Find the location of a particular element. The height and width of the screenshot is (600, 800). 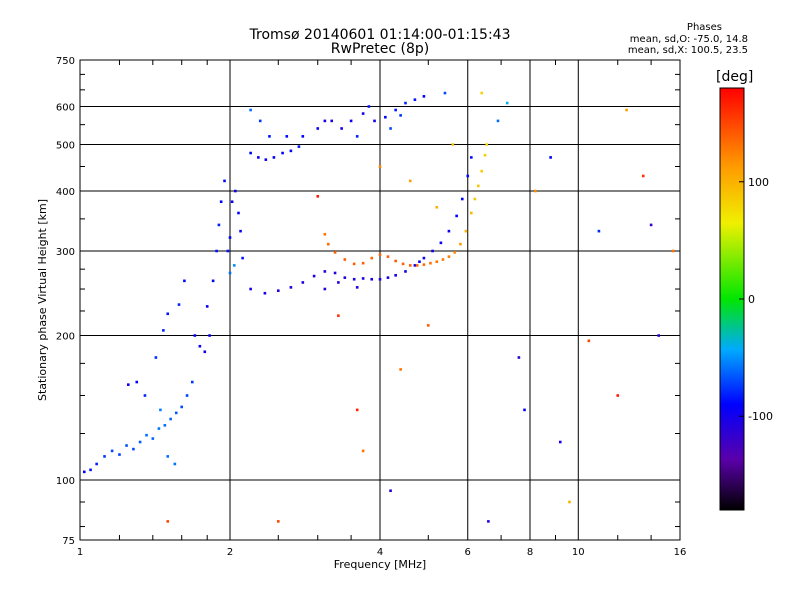

stats-title: Phases is located at coordinates (704, 27).